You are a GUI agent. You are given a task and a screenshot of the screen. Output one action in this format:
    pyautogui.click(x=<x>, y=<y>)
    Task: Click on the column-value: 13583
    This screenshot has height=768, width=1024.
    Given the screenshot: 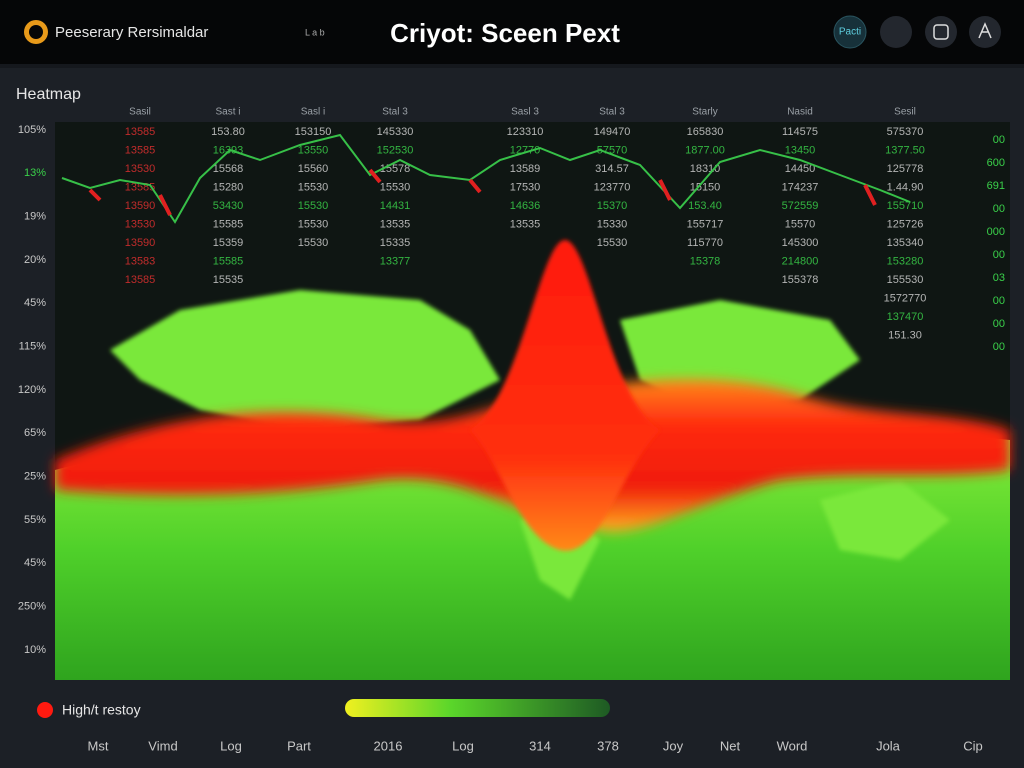 What is the action you would take?
    pyautogui.click(x=140, y=261)
    